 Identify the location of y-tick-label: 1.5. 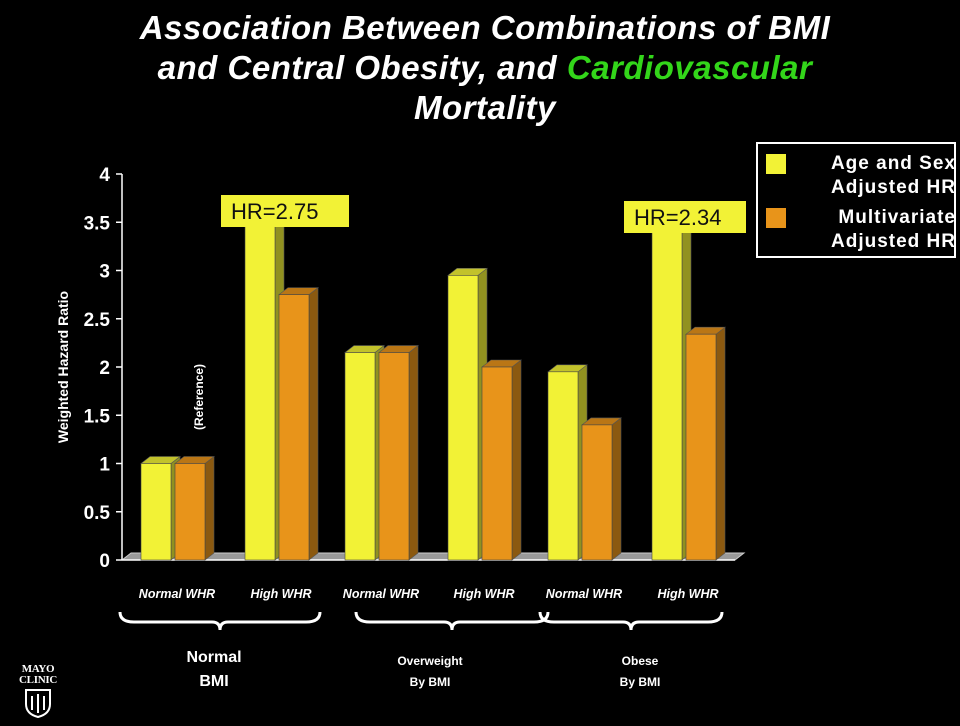
(97, 416).